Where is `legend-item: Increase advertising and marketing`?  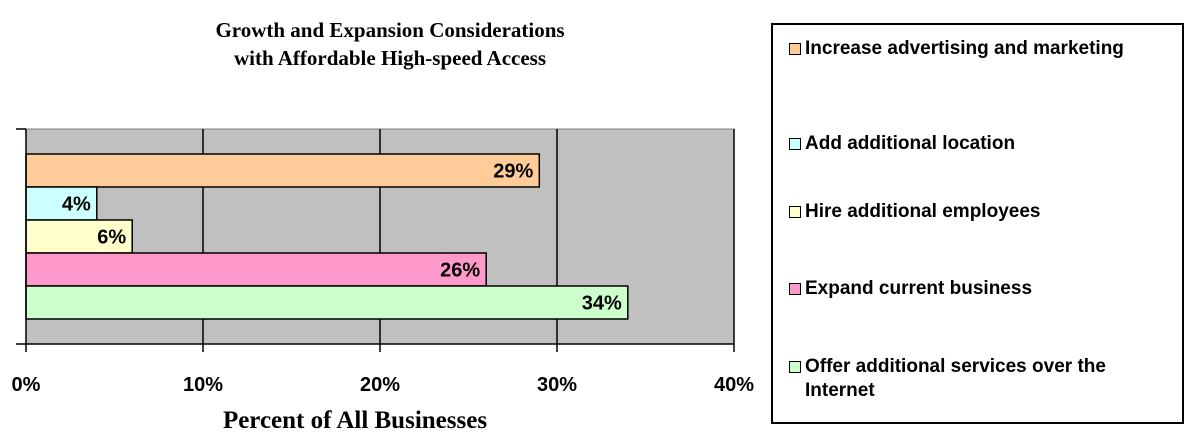 legend-item: Increase advertising and marketing is located at coordinates (984, 49).